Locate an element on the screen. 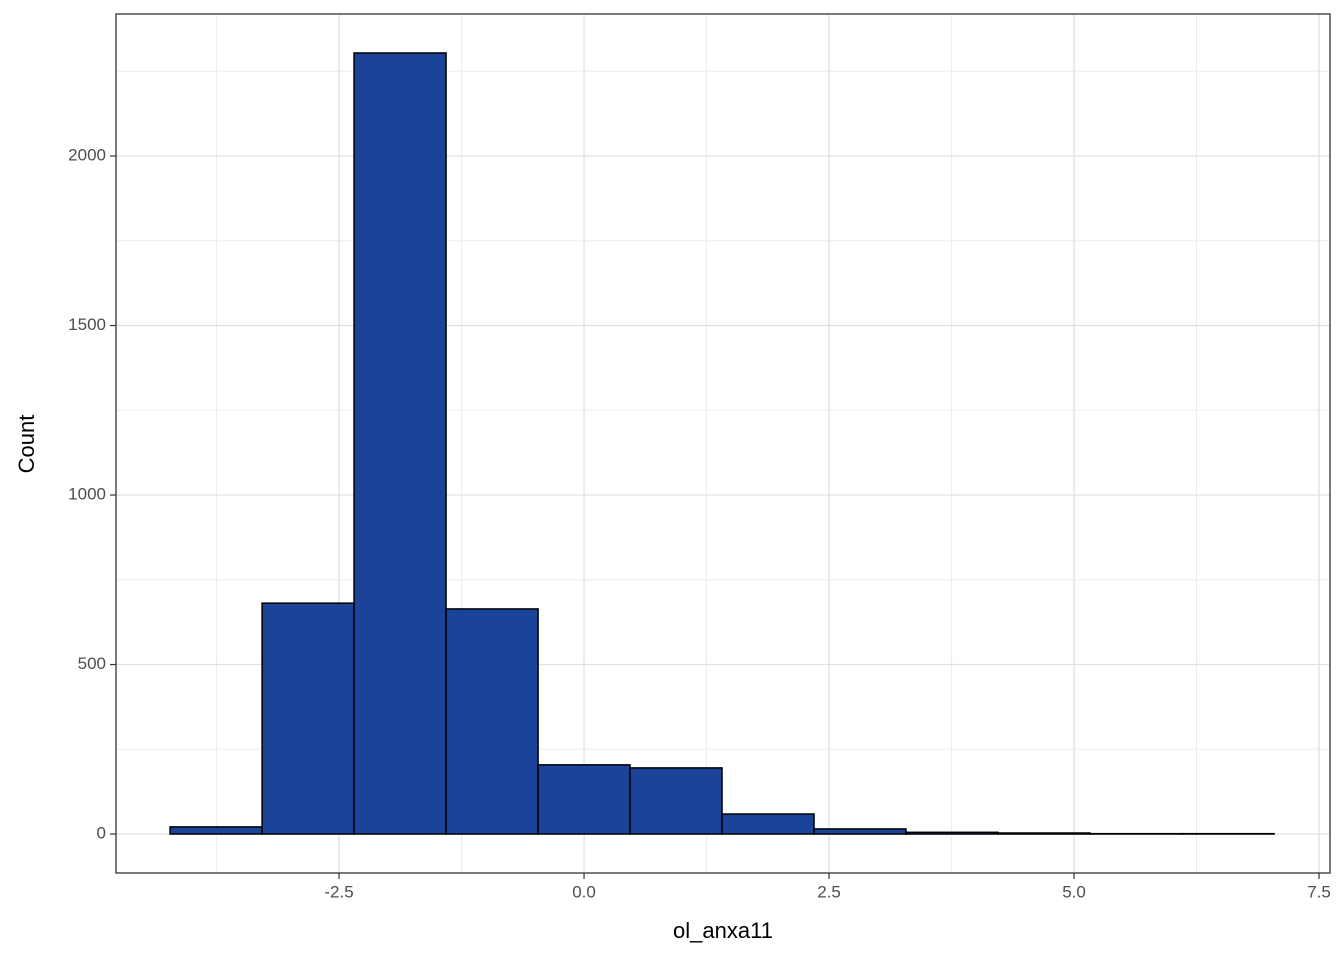  x-tick-label: 2.5 is located at coordinates (829, 891).